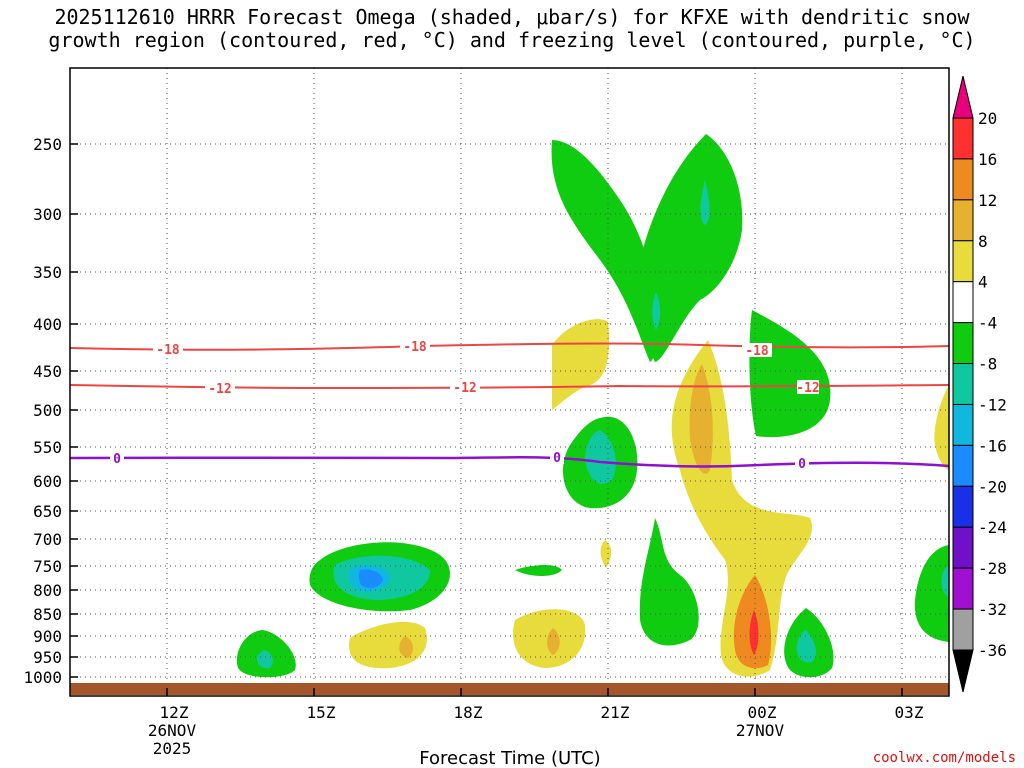 This screenshot has width=1024, height=768. Describe the element at coordinates (47, 511) in the screenshot. I see `y-tick-label: 650` at that location.